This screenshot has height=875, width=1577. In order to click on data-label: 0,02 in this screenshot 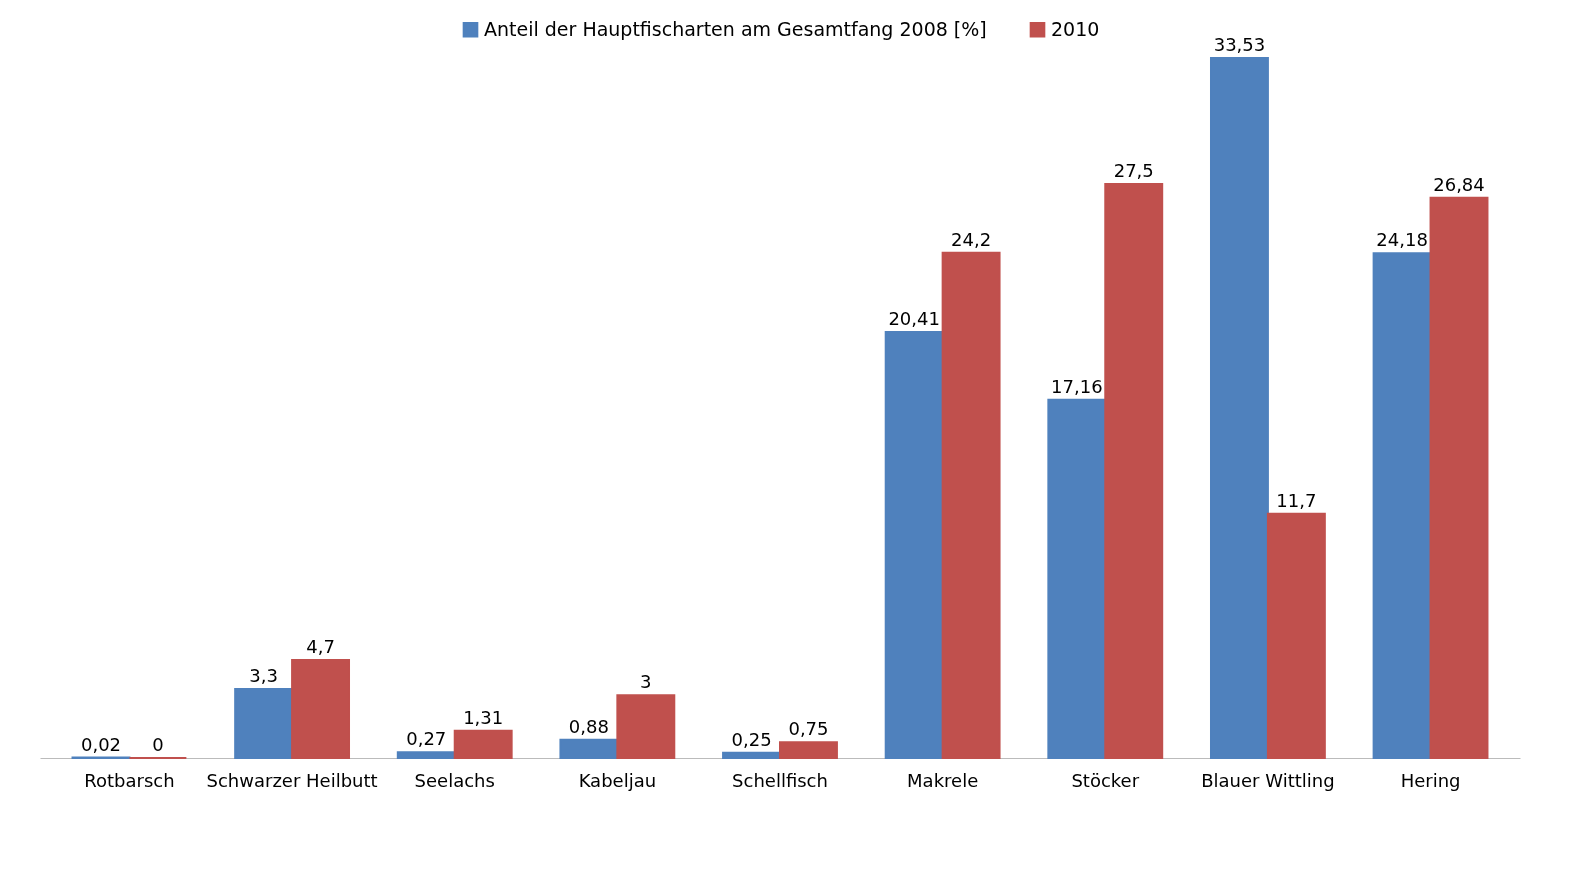, I will do `click(101, 744)`.